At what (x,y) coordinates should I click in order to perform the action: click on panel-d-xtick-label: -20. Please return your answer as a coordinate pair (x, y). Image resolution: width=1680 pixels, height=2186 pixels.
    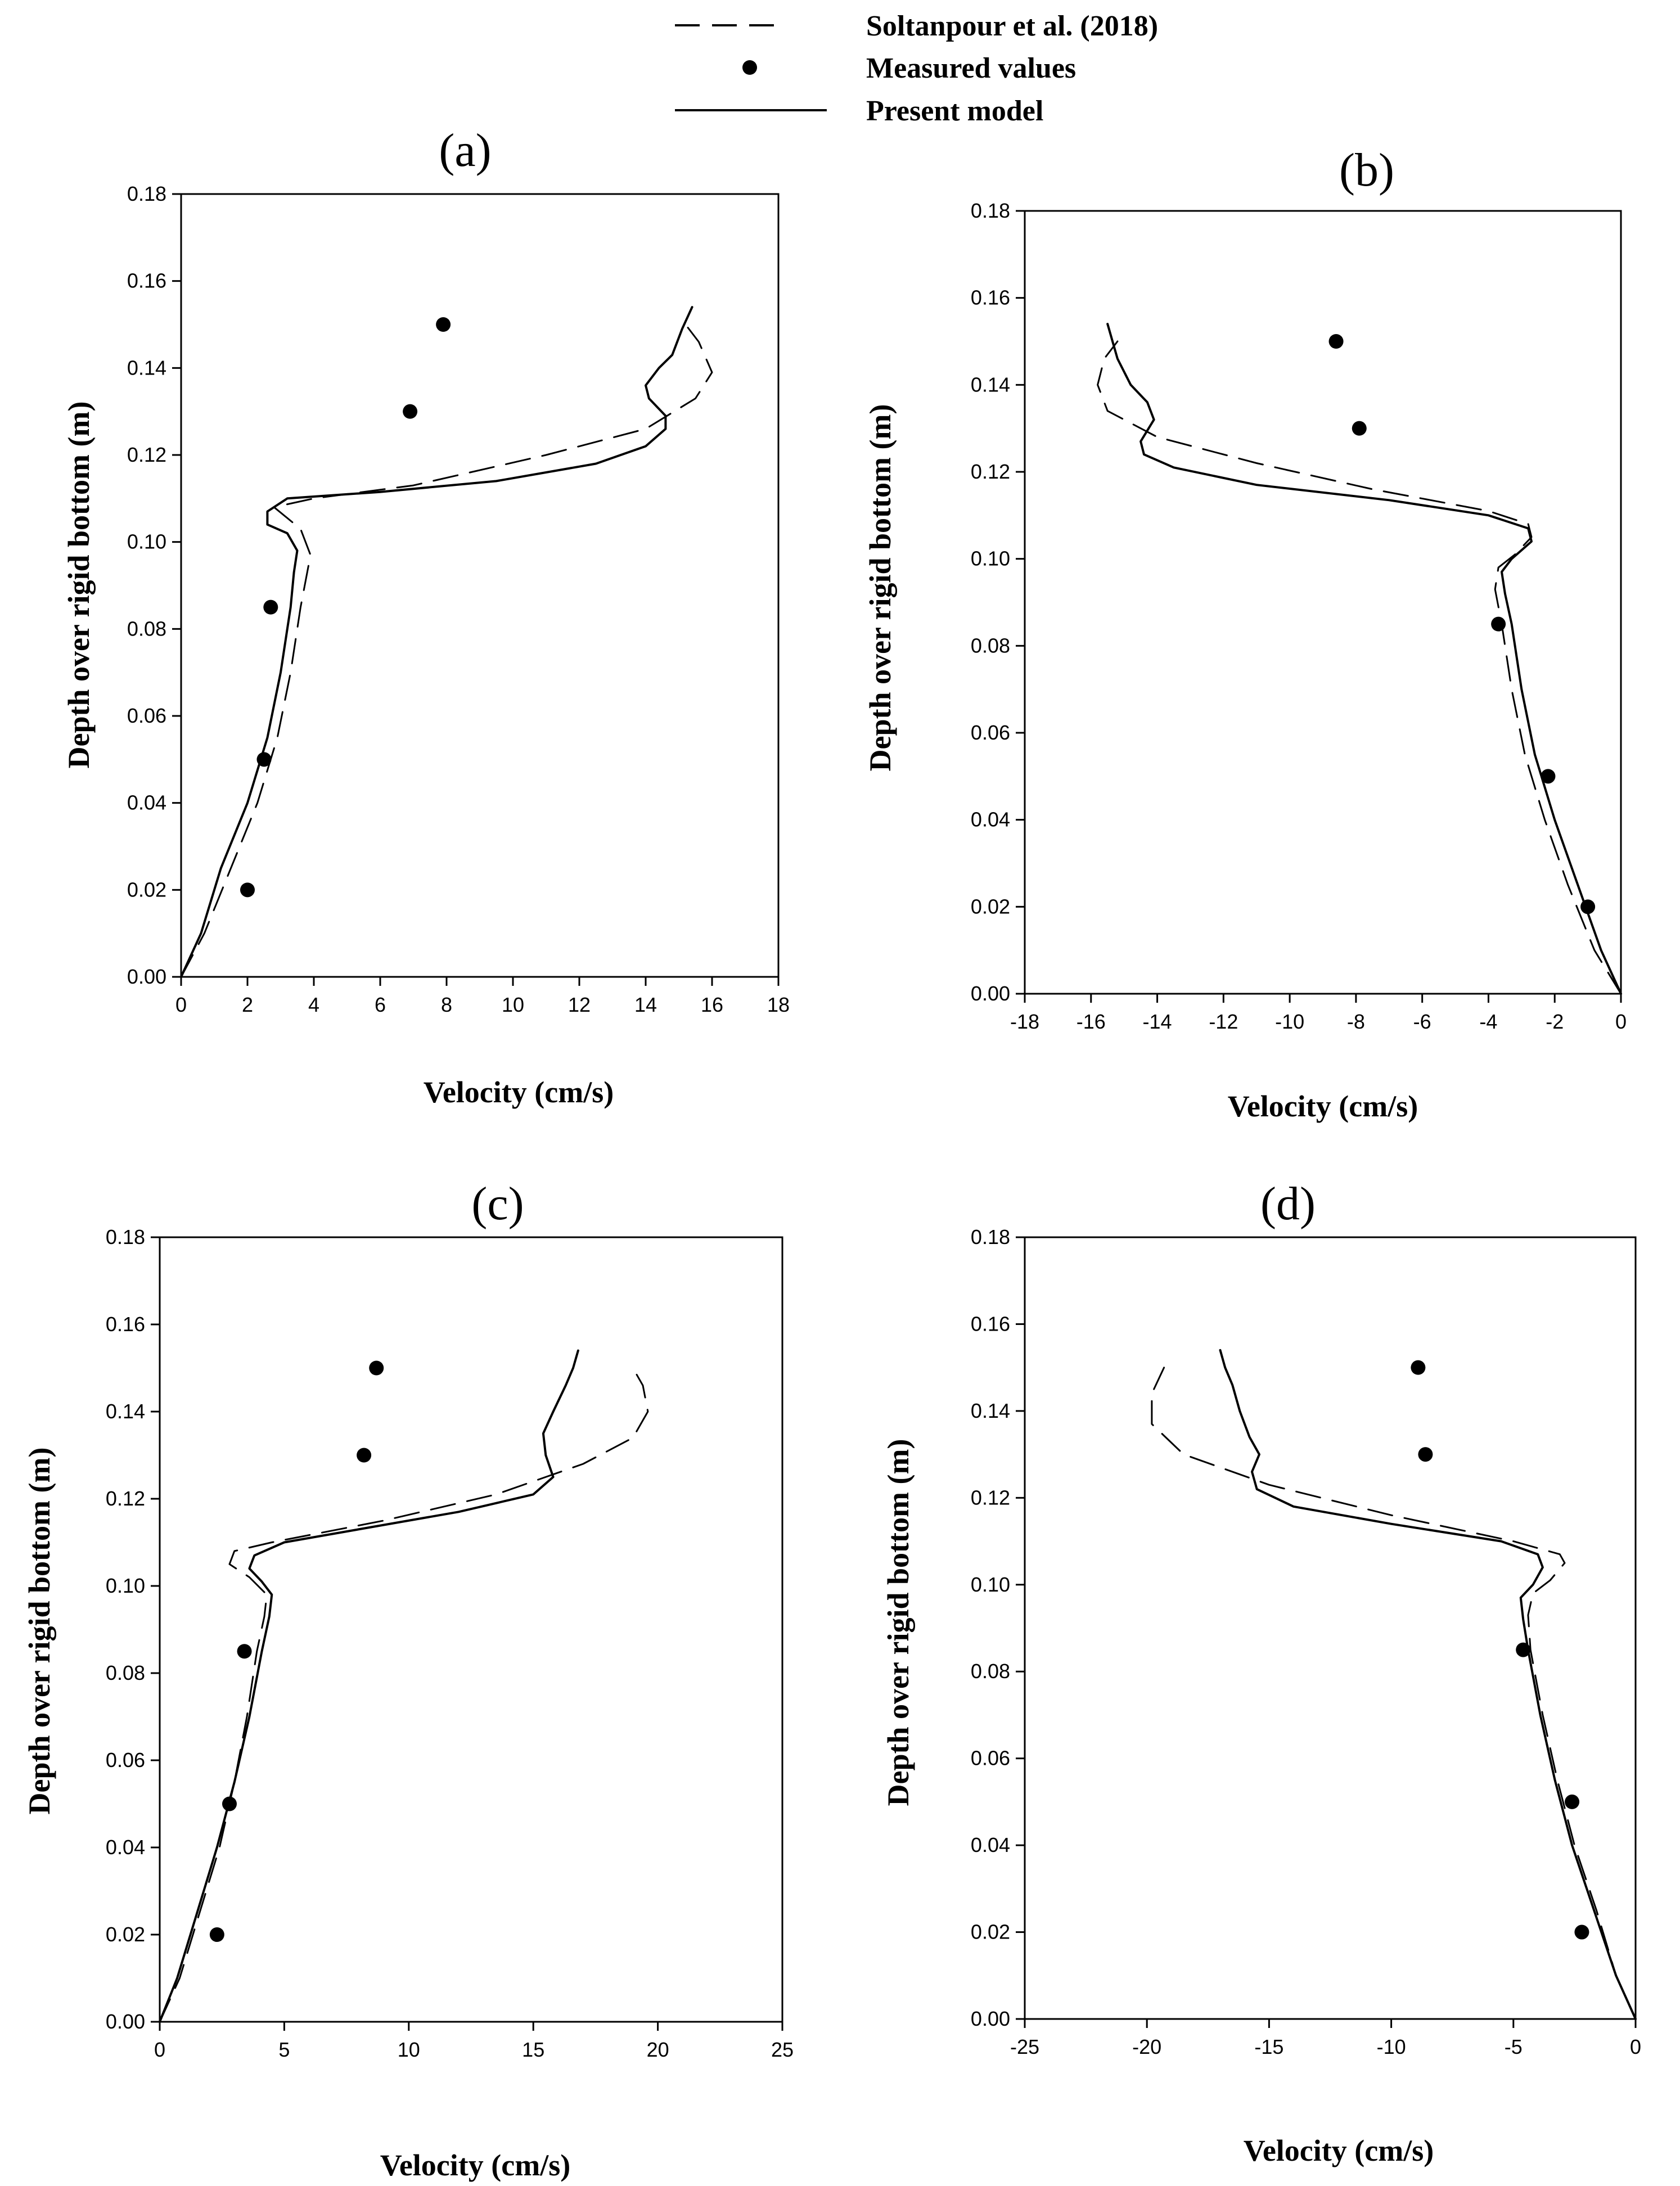
    Looking at the image, I should click on (1146, 2047).